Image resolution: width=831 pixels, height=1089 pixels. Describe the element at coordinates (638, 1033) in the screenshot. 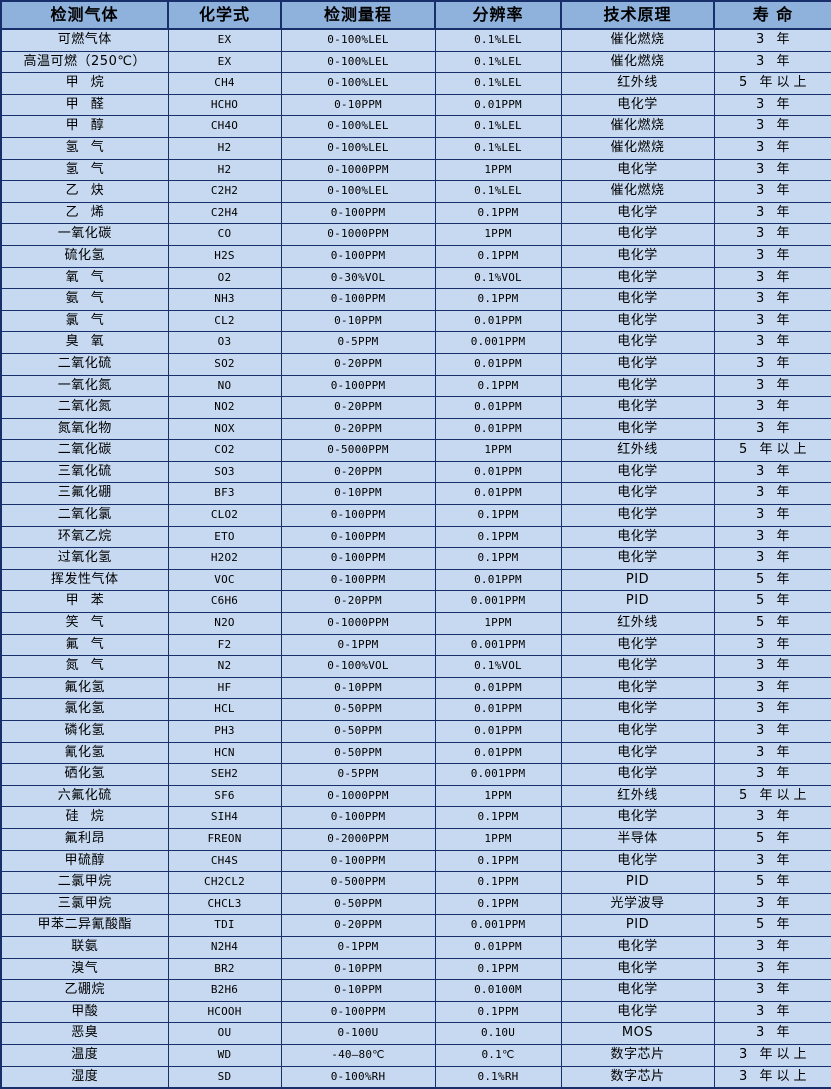

I see `cell-technology-principle: MOS` at that location.